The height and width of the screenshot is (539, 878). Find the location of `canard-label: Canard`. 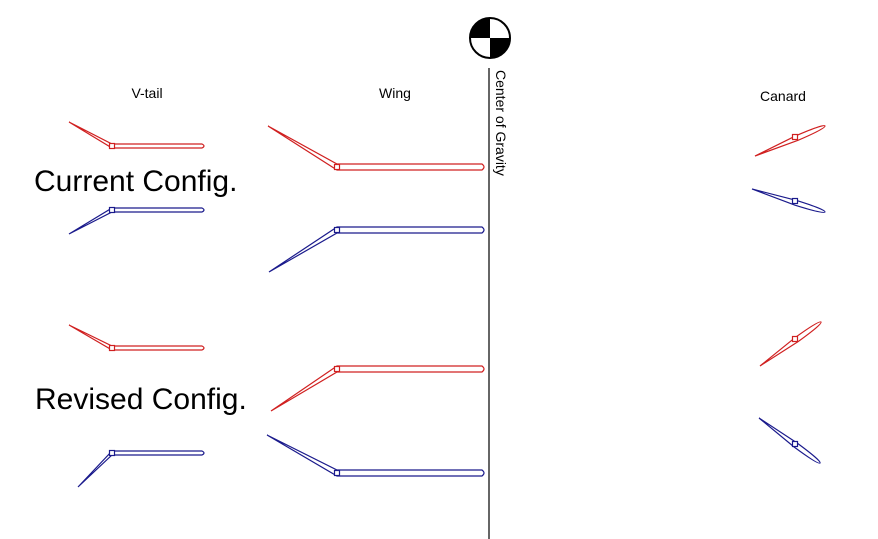

canard-label: Canard is located at coordinates (783, 96).